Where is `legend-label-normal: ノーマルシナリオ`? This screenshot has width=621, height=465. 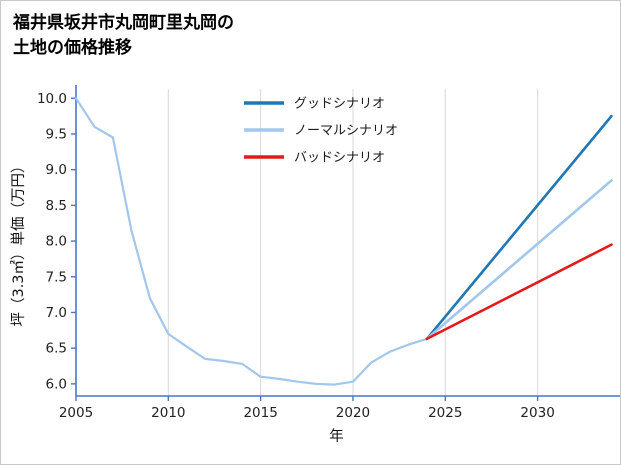 legend-label-normal: ノーマルシナリオ is located at coordinates (346, 131).